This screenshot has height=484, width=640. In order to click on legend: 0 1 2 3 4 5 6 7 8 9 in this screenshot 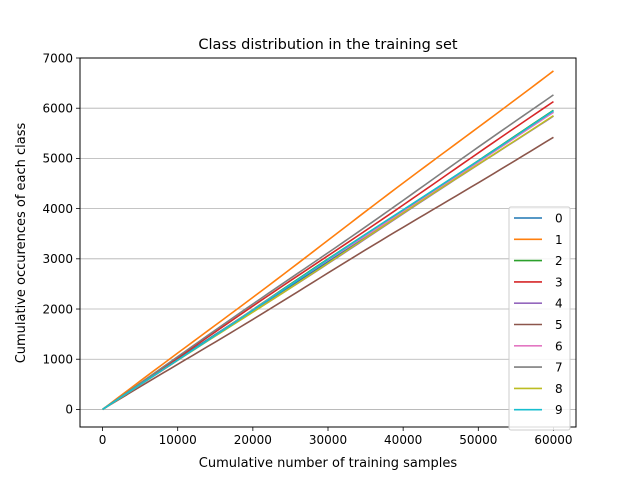, I will do `click(539, 318)`.